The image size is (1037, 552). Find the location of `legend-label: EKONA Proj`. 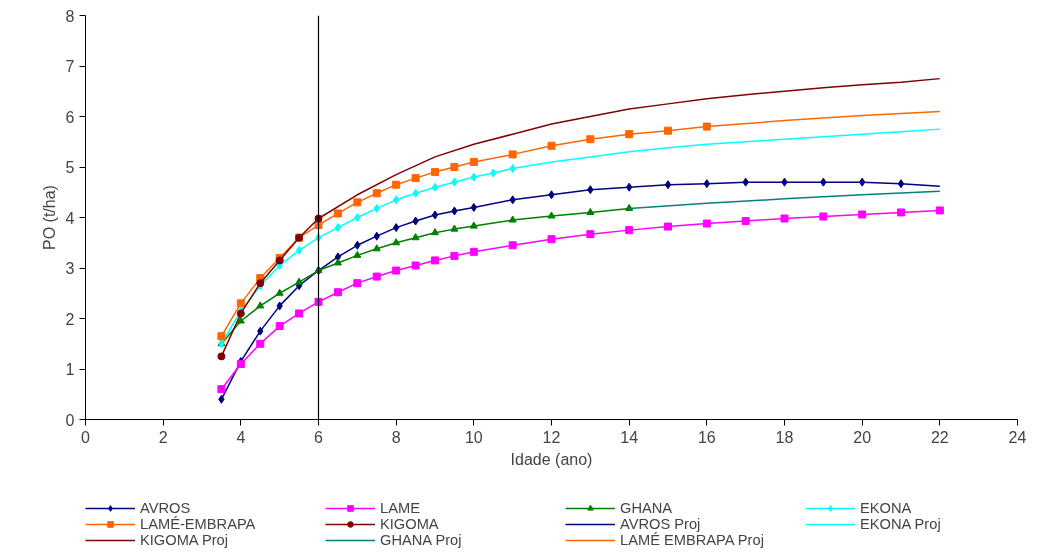

legend-label: EKONA Proj is located at coordinates (901, 524).